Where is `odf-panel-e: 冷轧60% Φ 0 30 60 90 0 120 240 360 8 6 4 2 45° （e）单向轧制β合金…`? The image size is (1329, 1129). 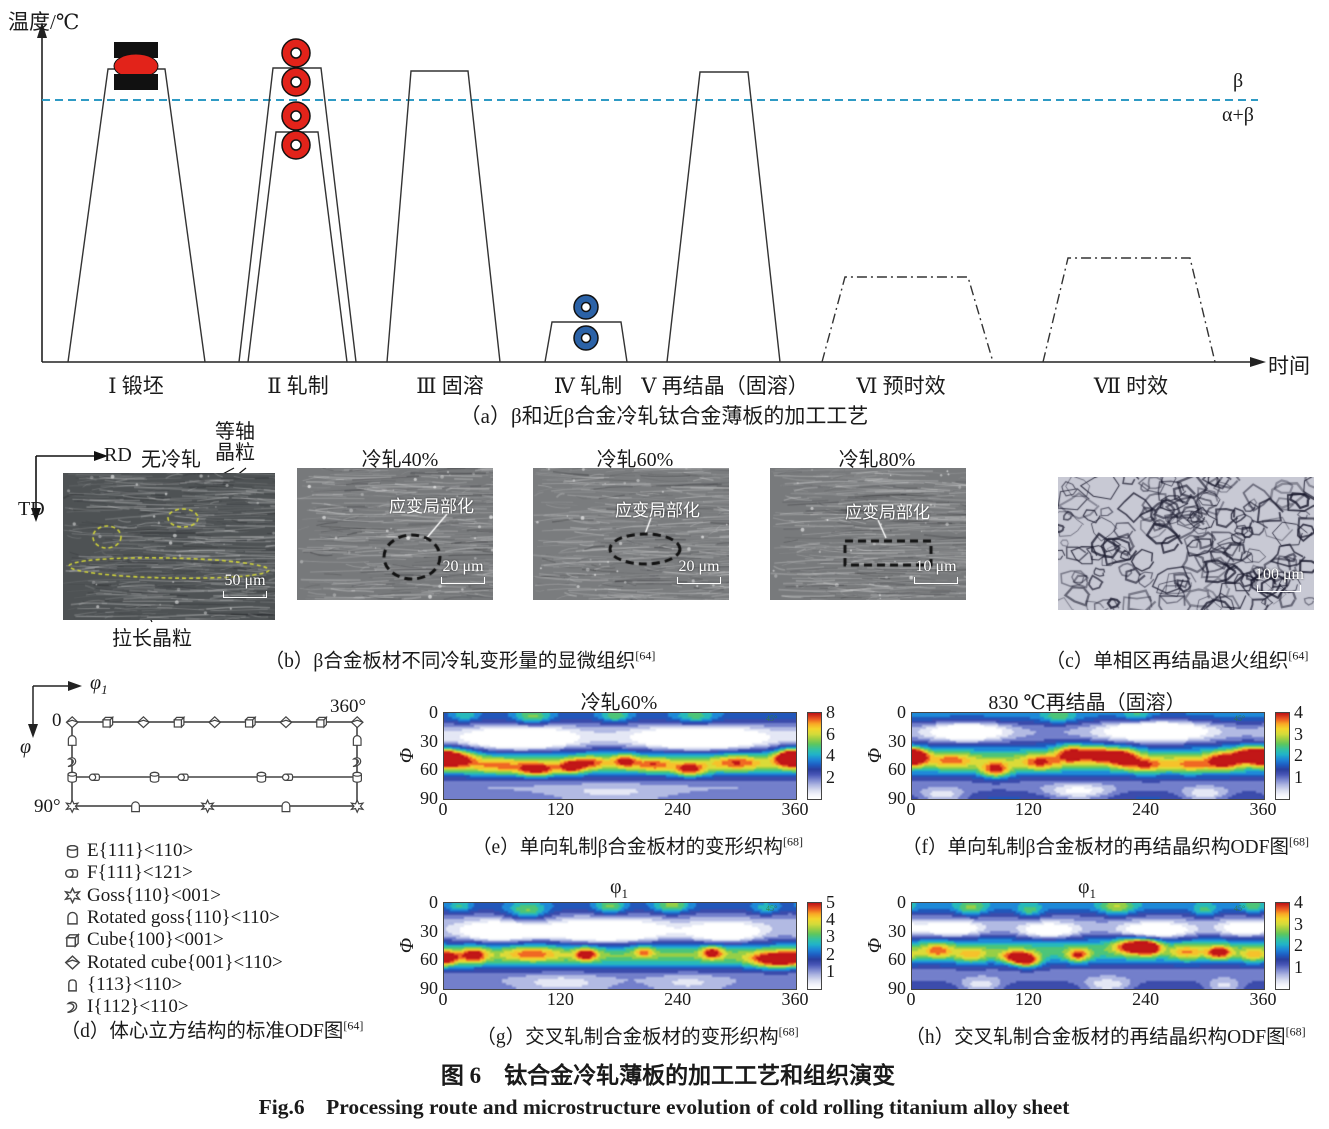
odf-panel-e: 冷轧60% Φ 0 30 60 90 0 120 240 360 8 6 4 2 45° （e）单向轧制β合金… is located at coordinates (635, 773).